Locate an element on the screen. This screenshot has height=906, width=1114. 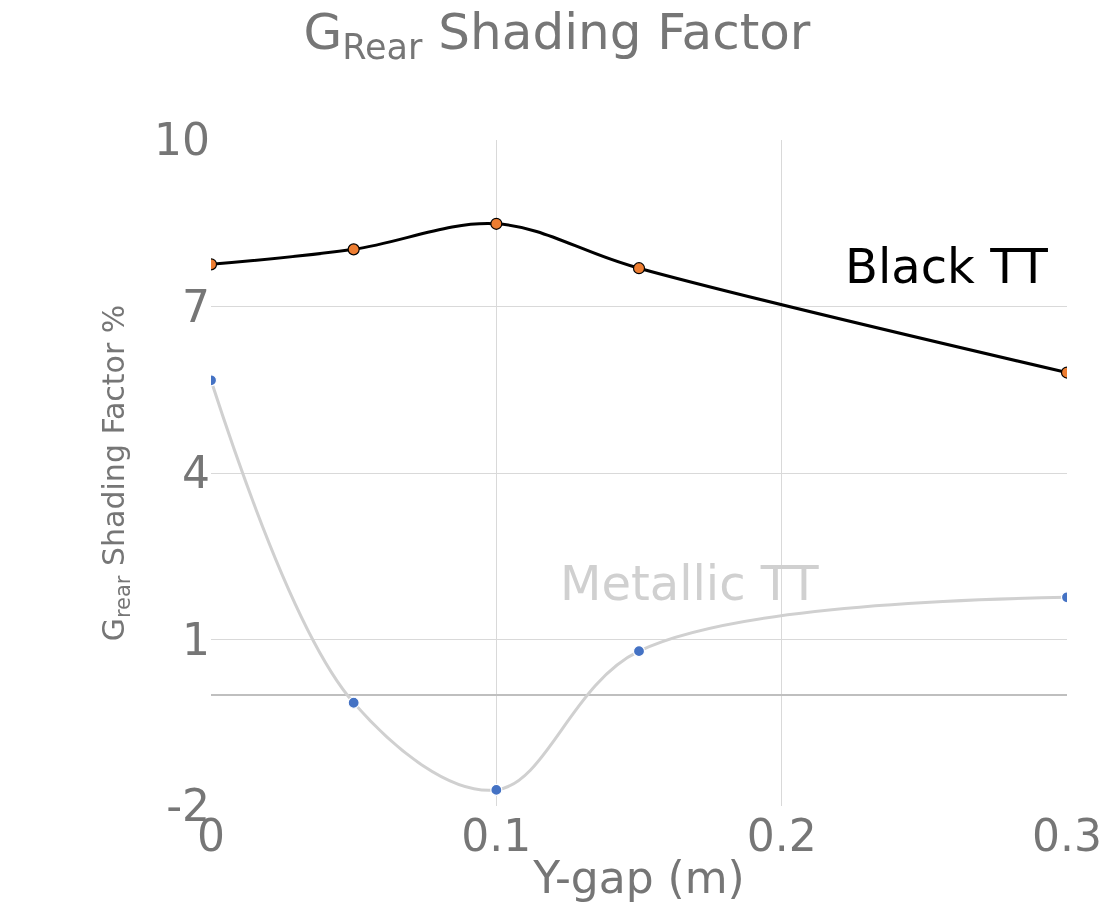
chart-title: G$_{Rear}$ Shading Factor is located at coordinates (557, 35).